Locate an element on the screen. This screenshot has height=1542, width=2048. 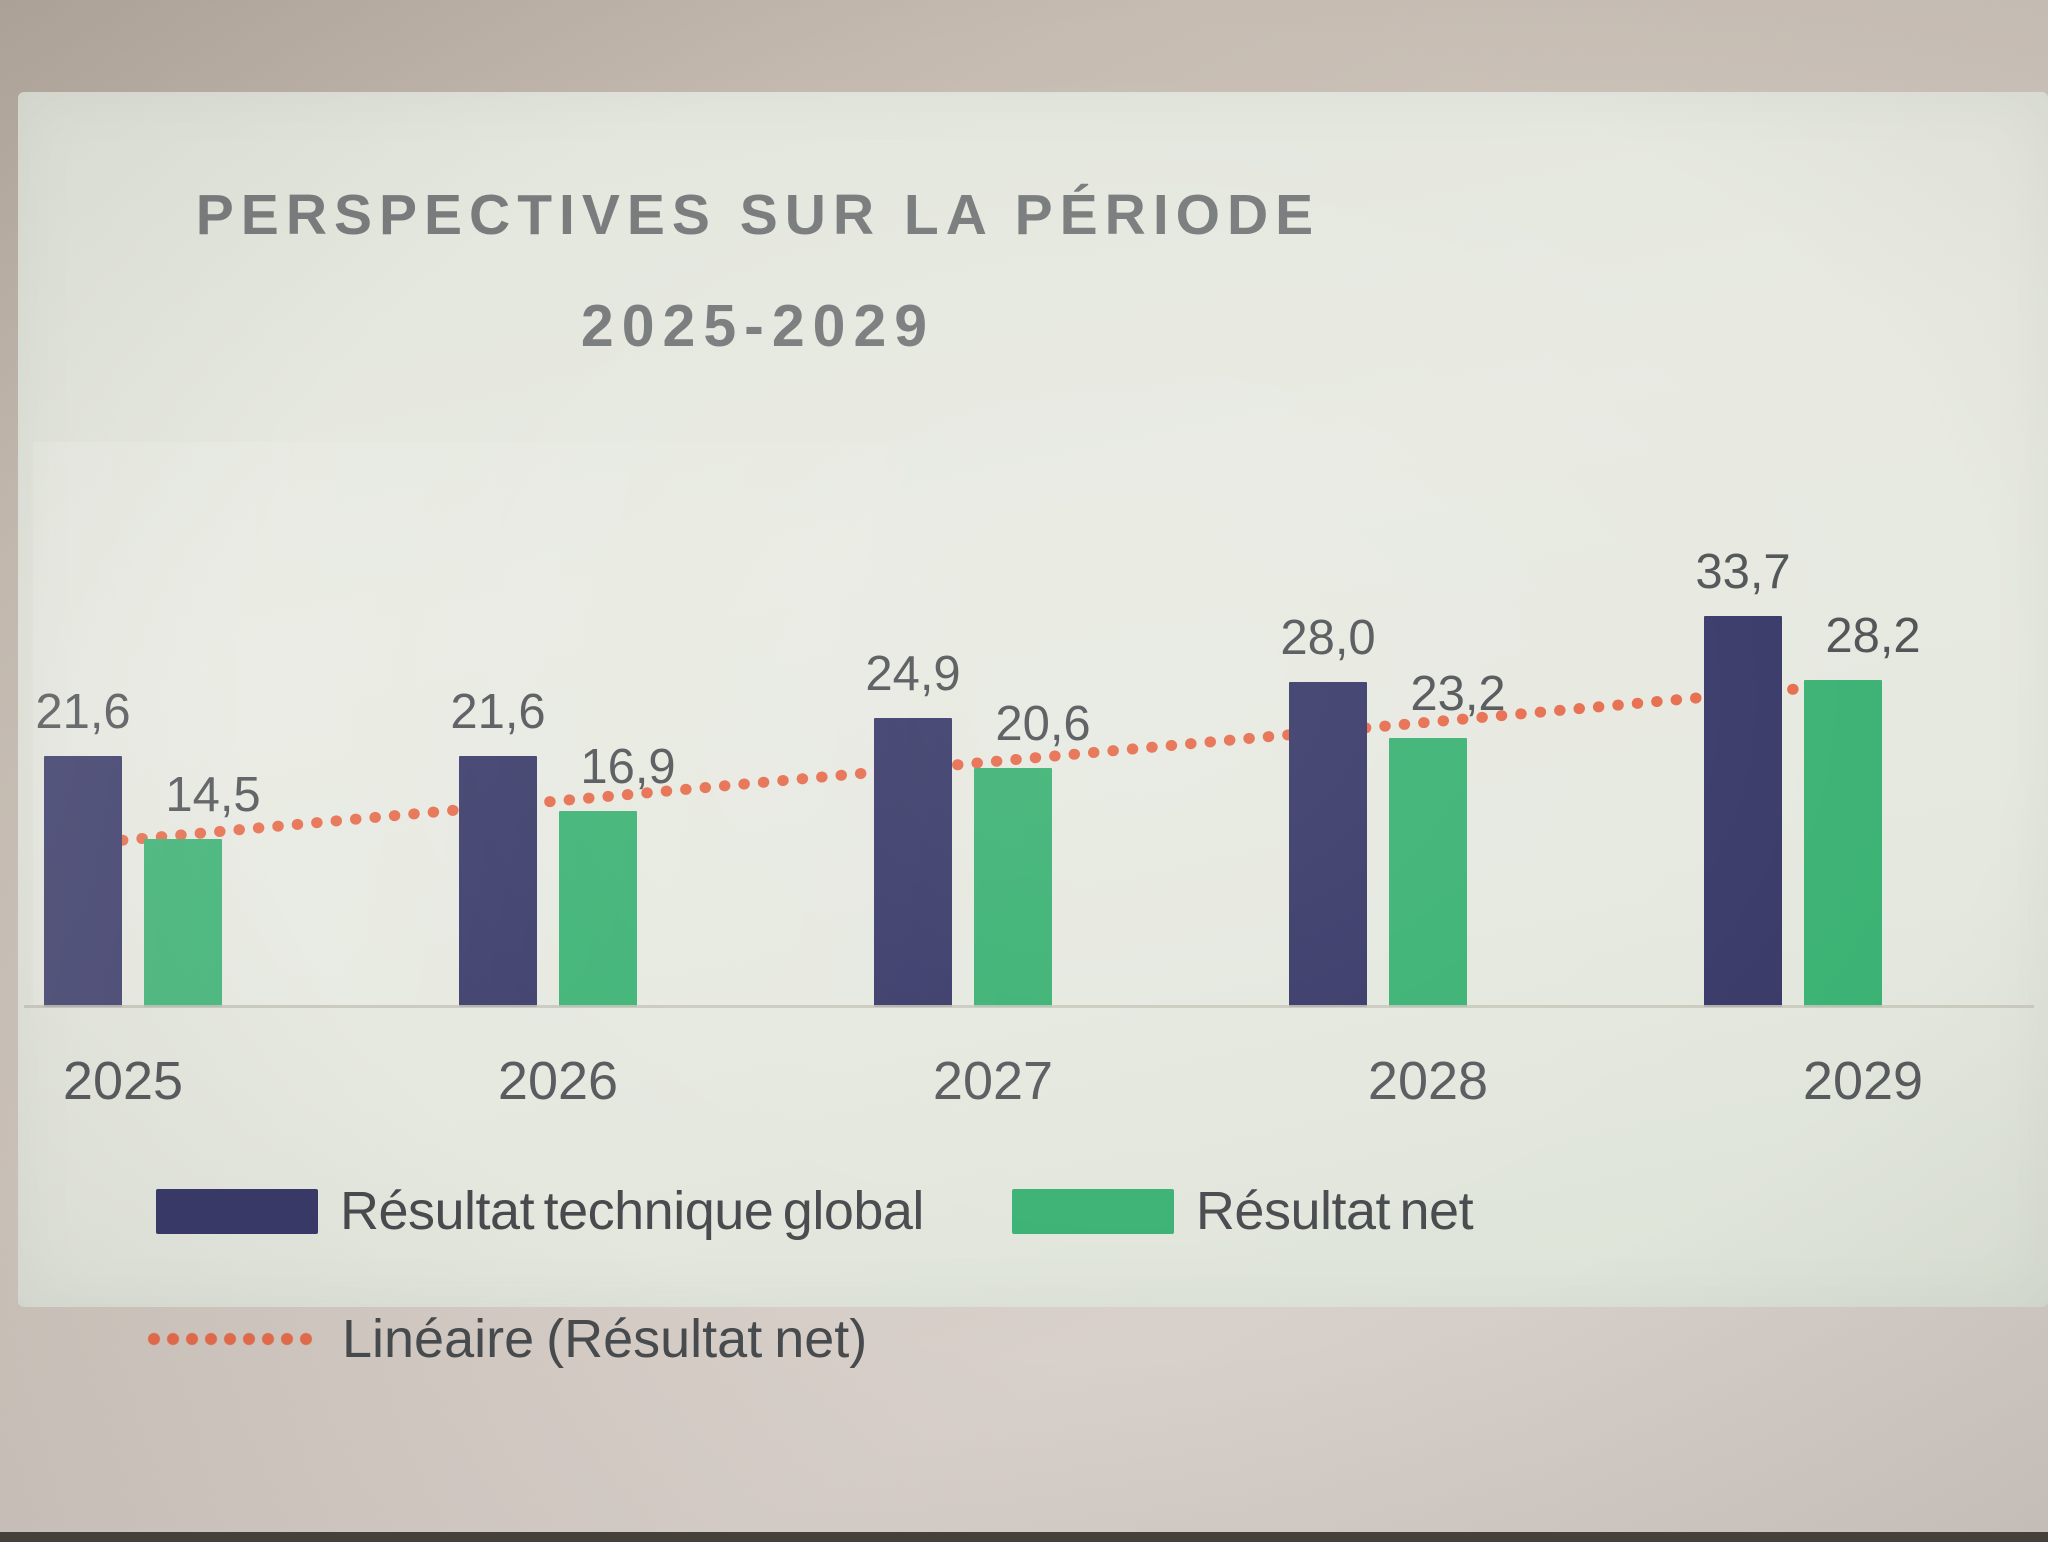
bar-resultat-net-2027 is located at coordinates (1013, 887).